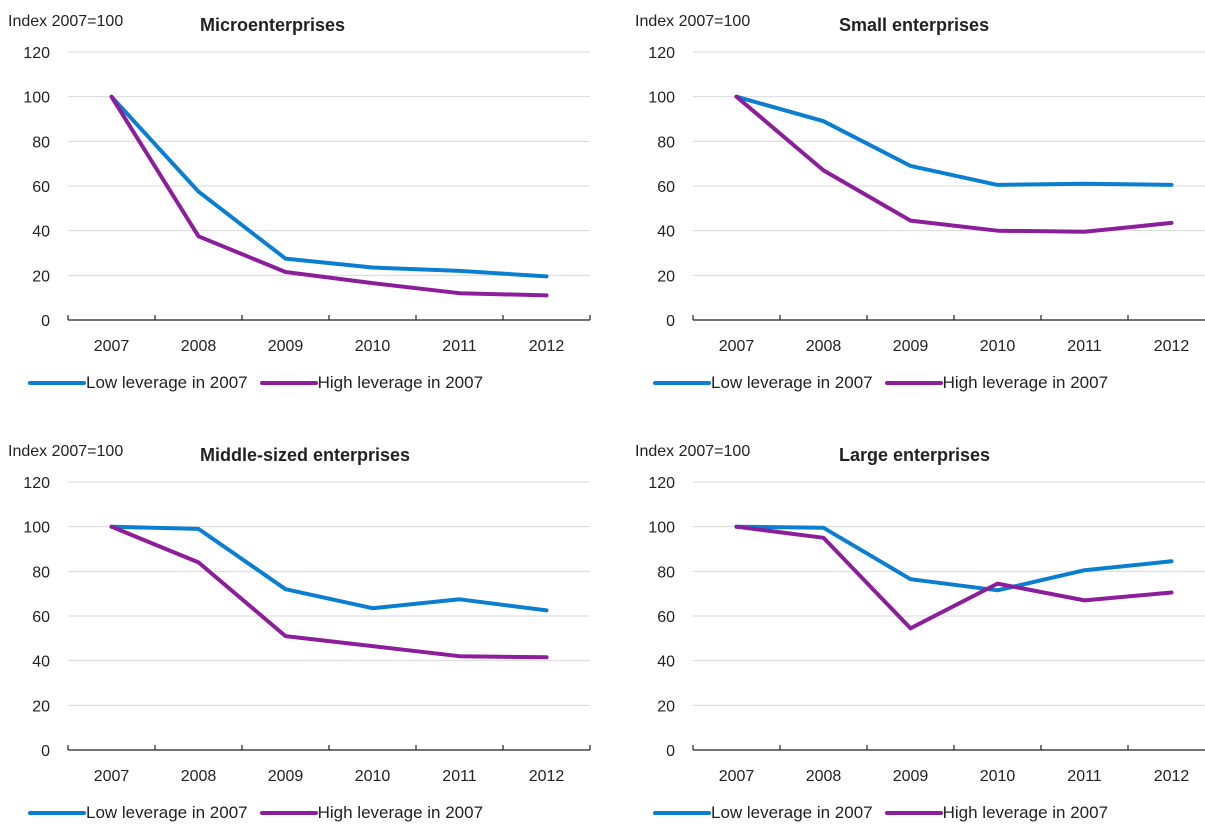 This screenshot has height=840, width=1205. I want to click on chart-title: Middle-sized enterprises, so click(305, 455).